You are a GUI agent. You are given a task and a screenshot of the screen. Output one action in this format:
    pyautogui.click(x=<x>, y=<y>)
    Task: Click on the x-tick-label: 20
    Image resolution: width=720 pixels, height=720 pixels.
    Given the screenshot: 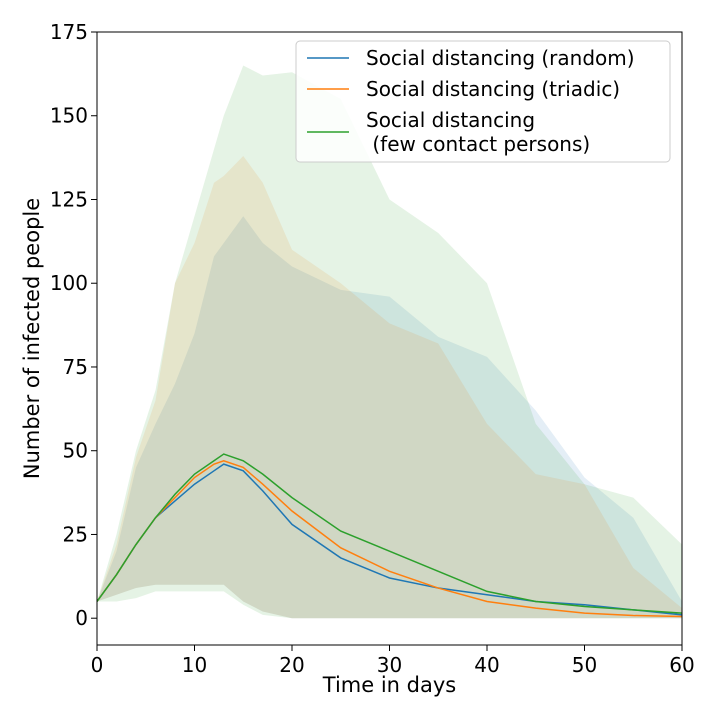 What is the action you would take?
    pyautogui.click(x=291, y=665)
    